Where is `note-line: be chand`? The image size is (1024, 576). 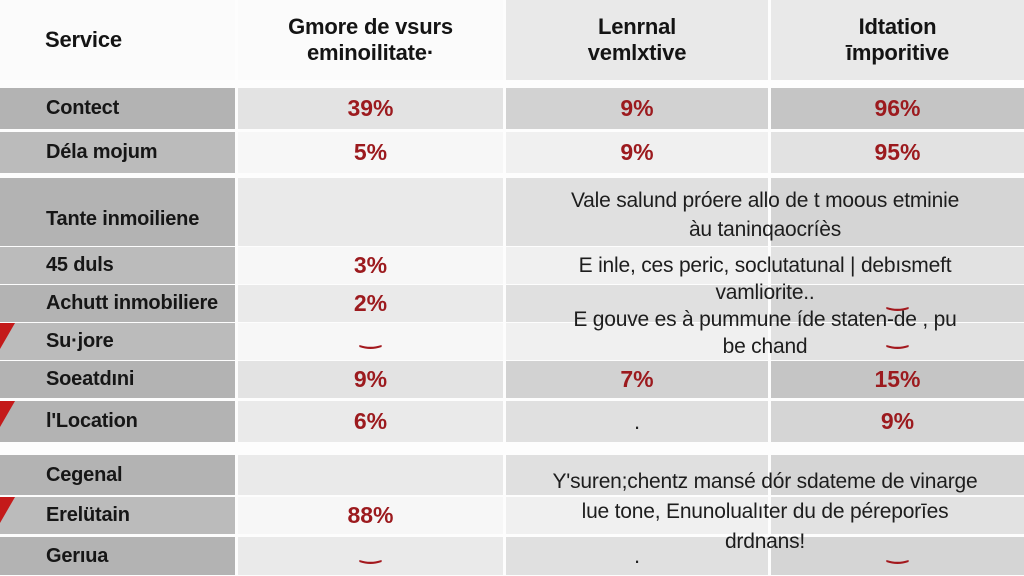 note-line: be chand is located at coordinates (765, 346).